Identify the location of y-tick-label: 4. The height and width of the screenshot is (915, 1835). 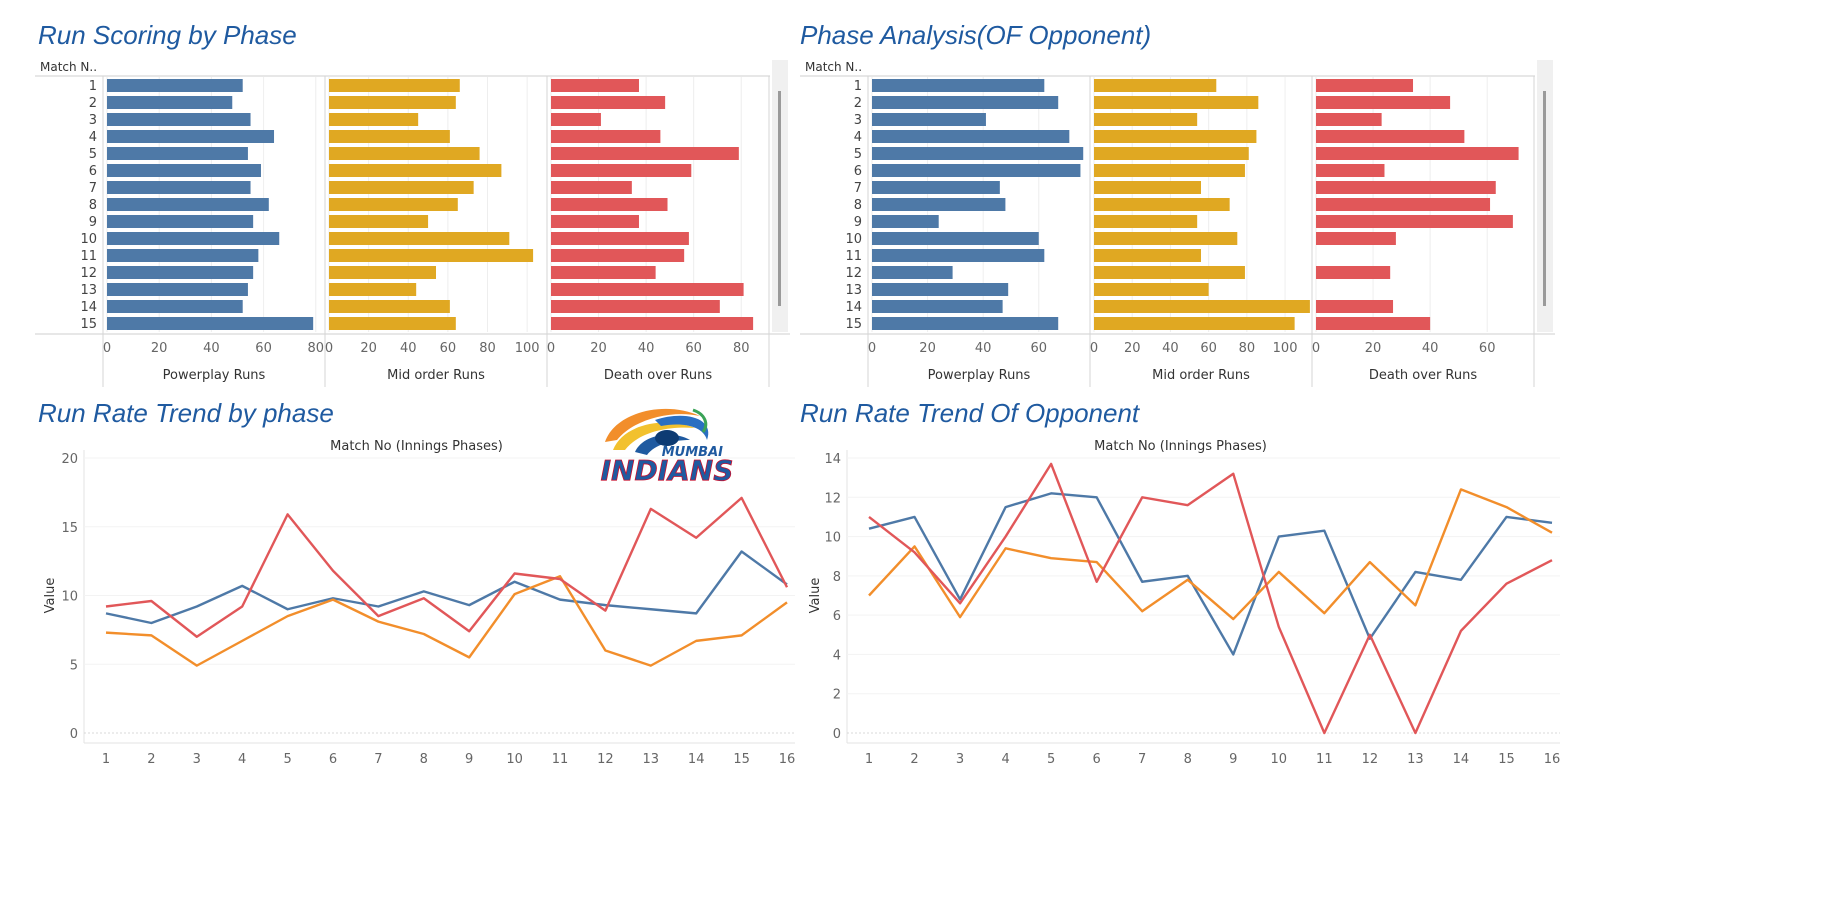
(837, 655).